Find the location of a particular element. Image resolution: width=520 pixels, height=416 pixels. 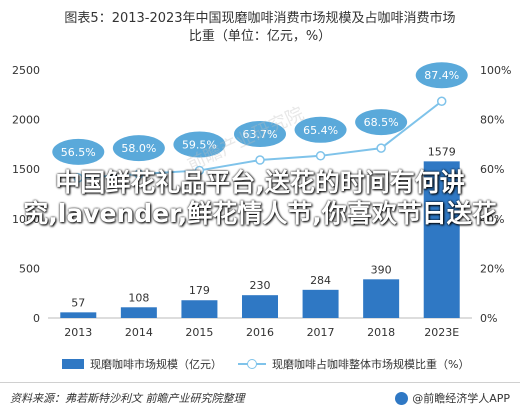

y-left-tick-label: 1500 is located at coordinates (26, 169).